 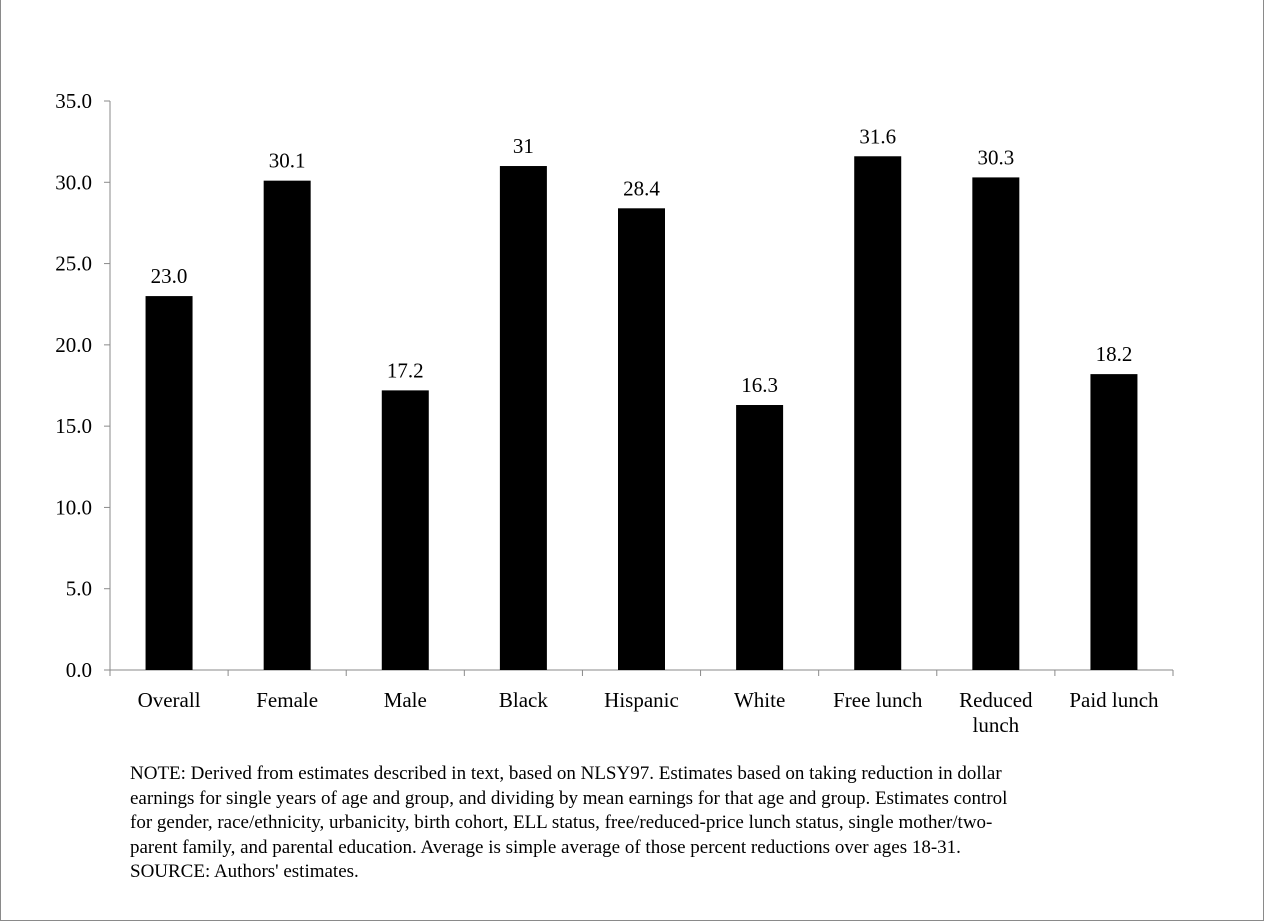 What do you see at coordinates (73, 182) in the screenshot?
I see `y-tick-label: 30.0` at bounding box center [73, 182].